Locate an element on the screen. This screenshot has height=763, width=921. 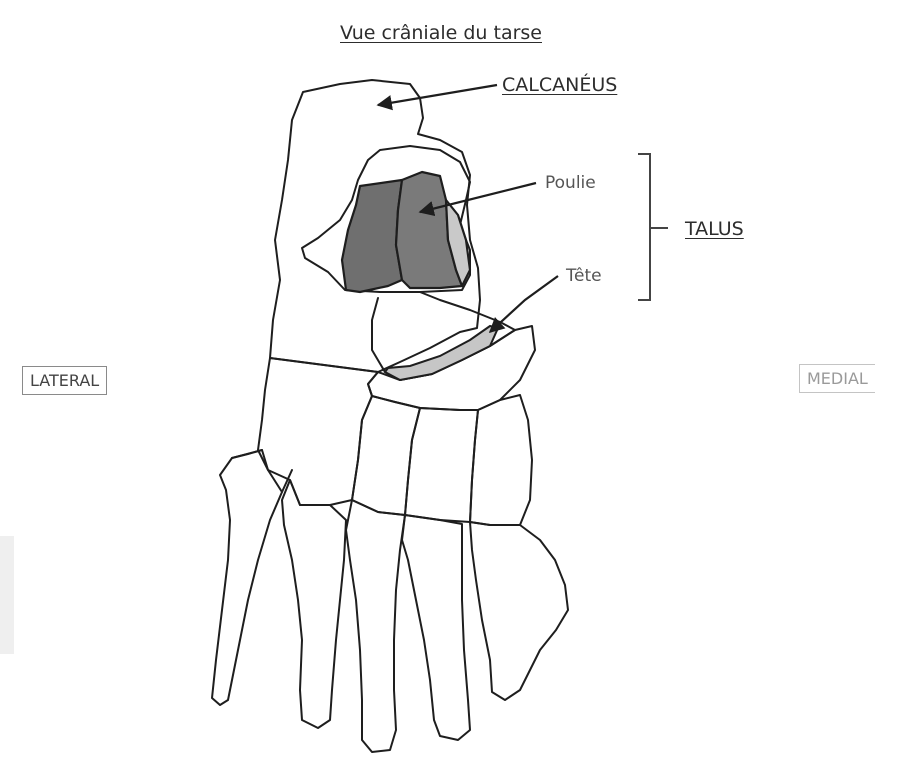
poulie-arrow is located at coordinates (477, 199).